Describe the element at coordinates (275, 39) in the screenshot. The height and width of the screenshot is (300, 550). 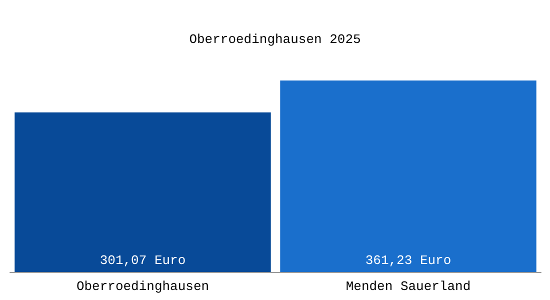
I see `chart-title: Oberroedinghausen 2025` at that location.